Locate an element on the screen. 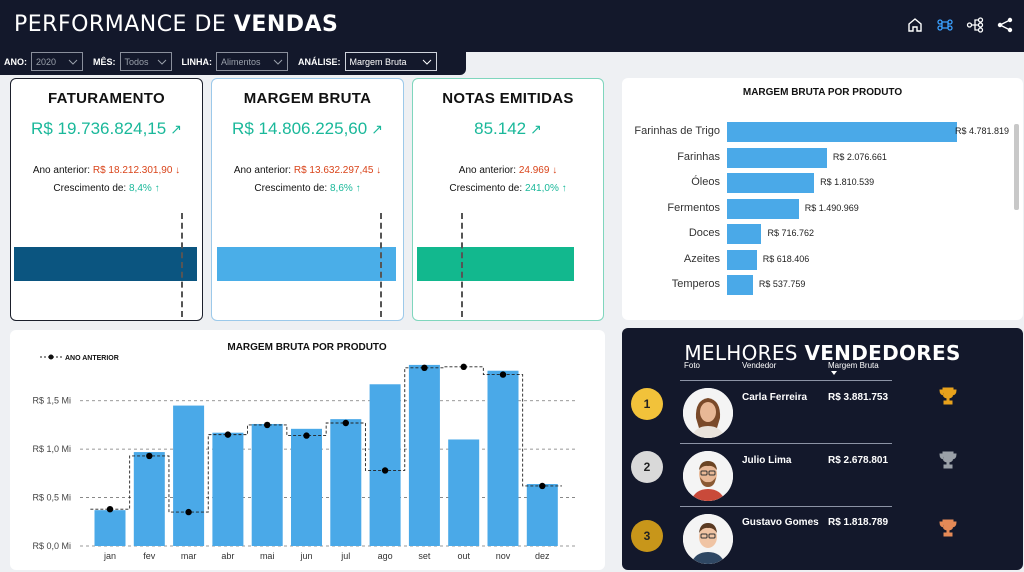  x-tick-label: nov is located at coordinates (503, 556).